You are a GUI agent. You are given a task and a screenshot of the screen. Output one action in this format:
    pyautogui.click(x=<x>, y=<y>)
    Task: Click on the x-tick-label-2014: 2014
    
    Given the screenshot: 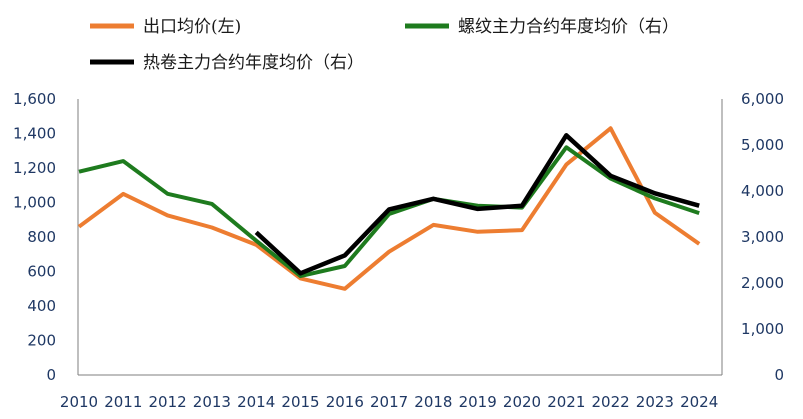 What is the action you would take?
    pyautogui.click(x=256, y=402)
    